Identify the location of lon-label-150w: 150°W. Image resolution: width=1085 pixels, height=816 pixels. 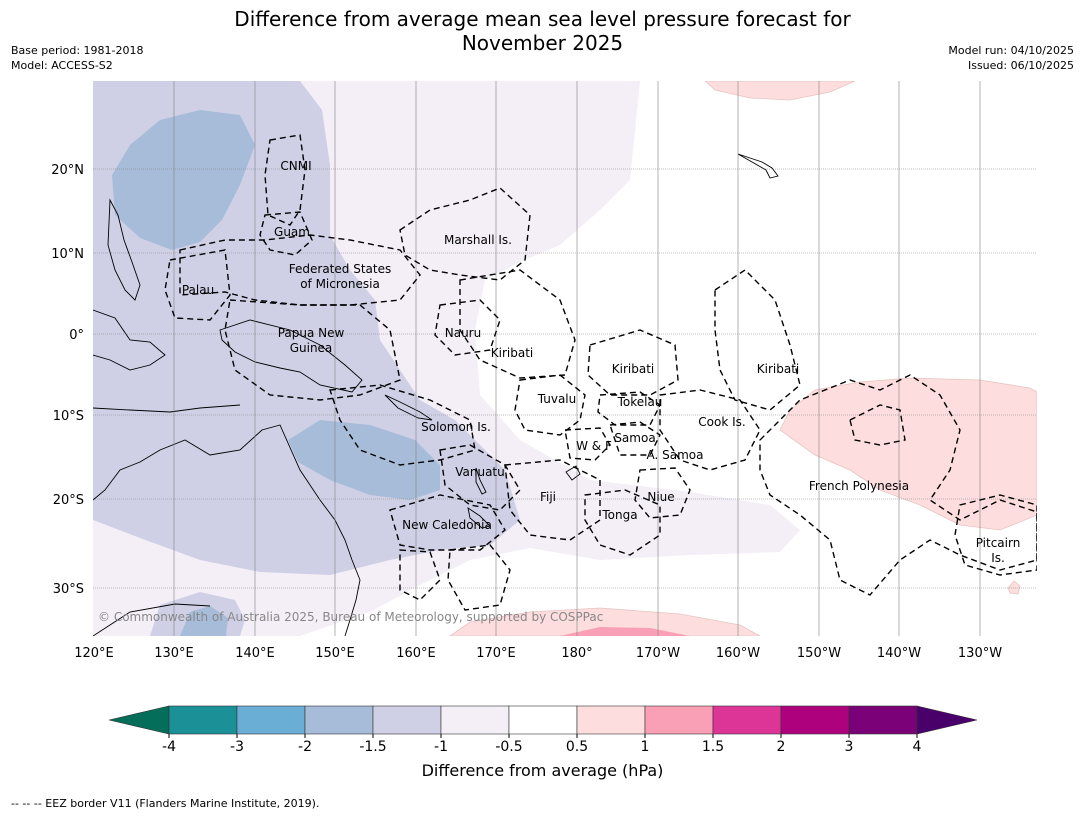
(819, 653).